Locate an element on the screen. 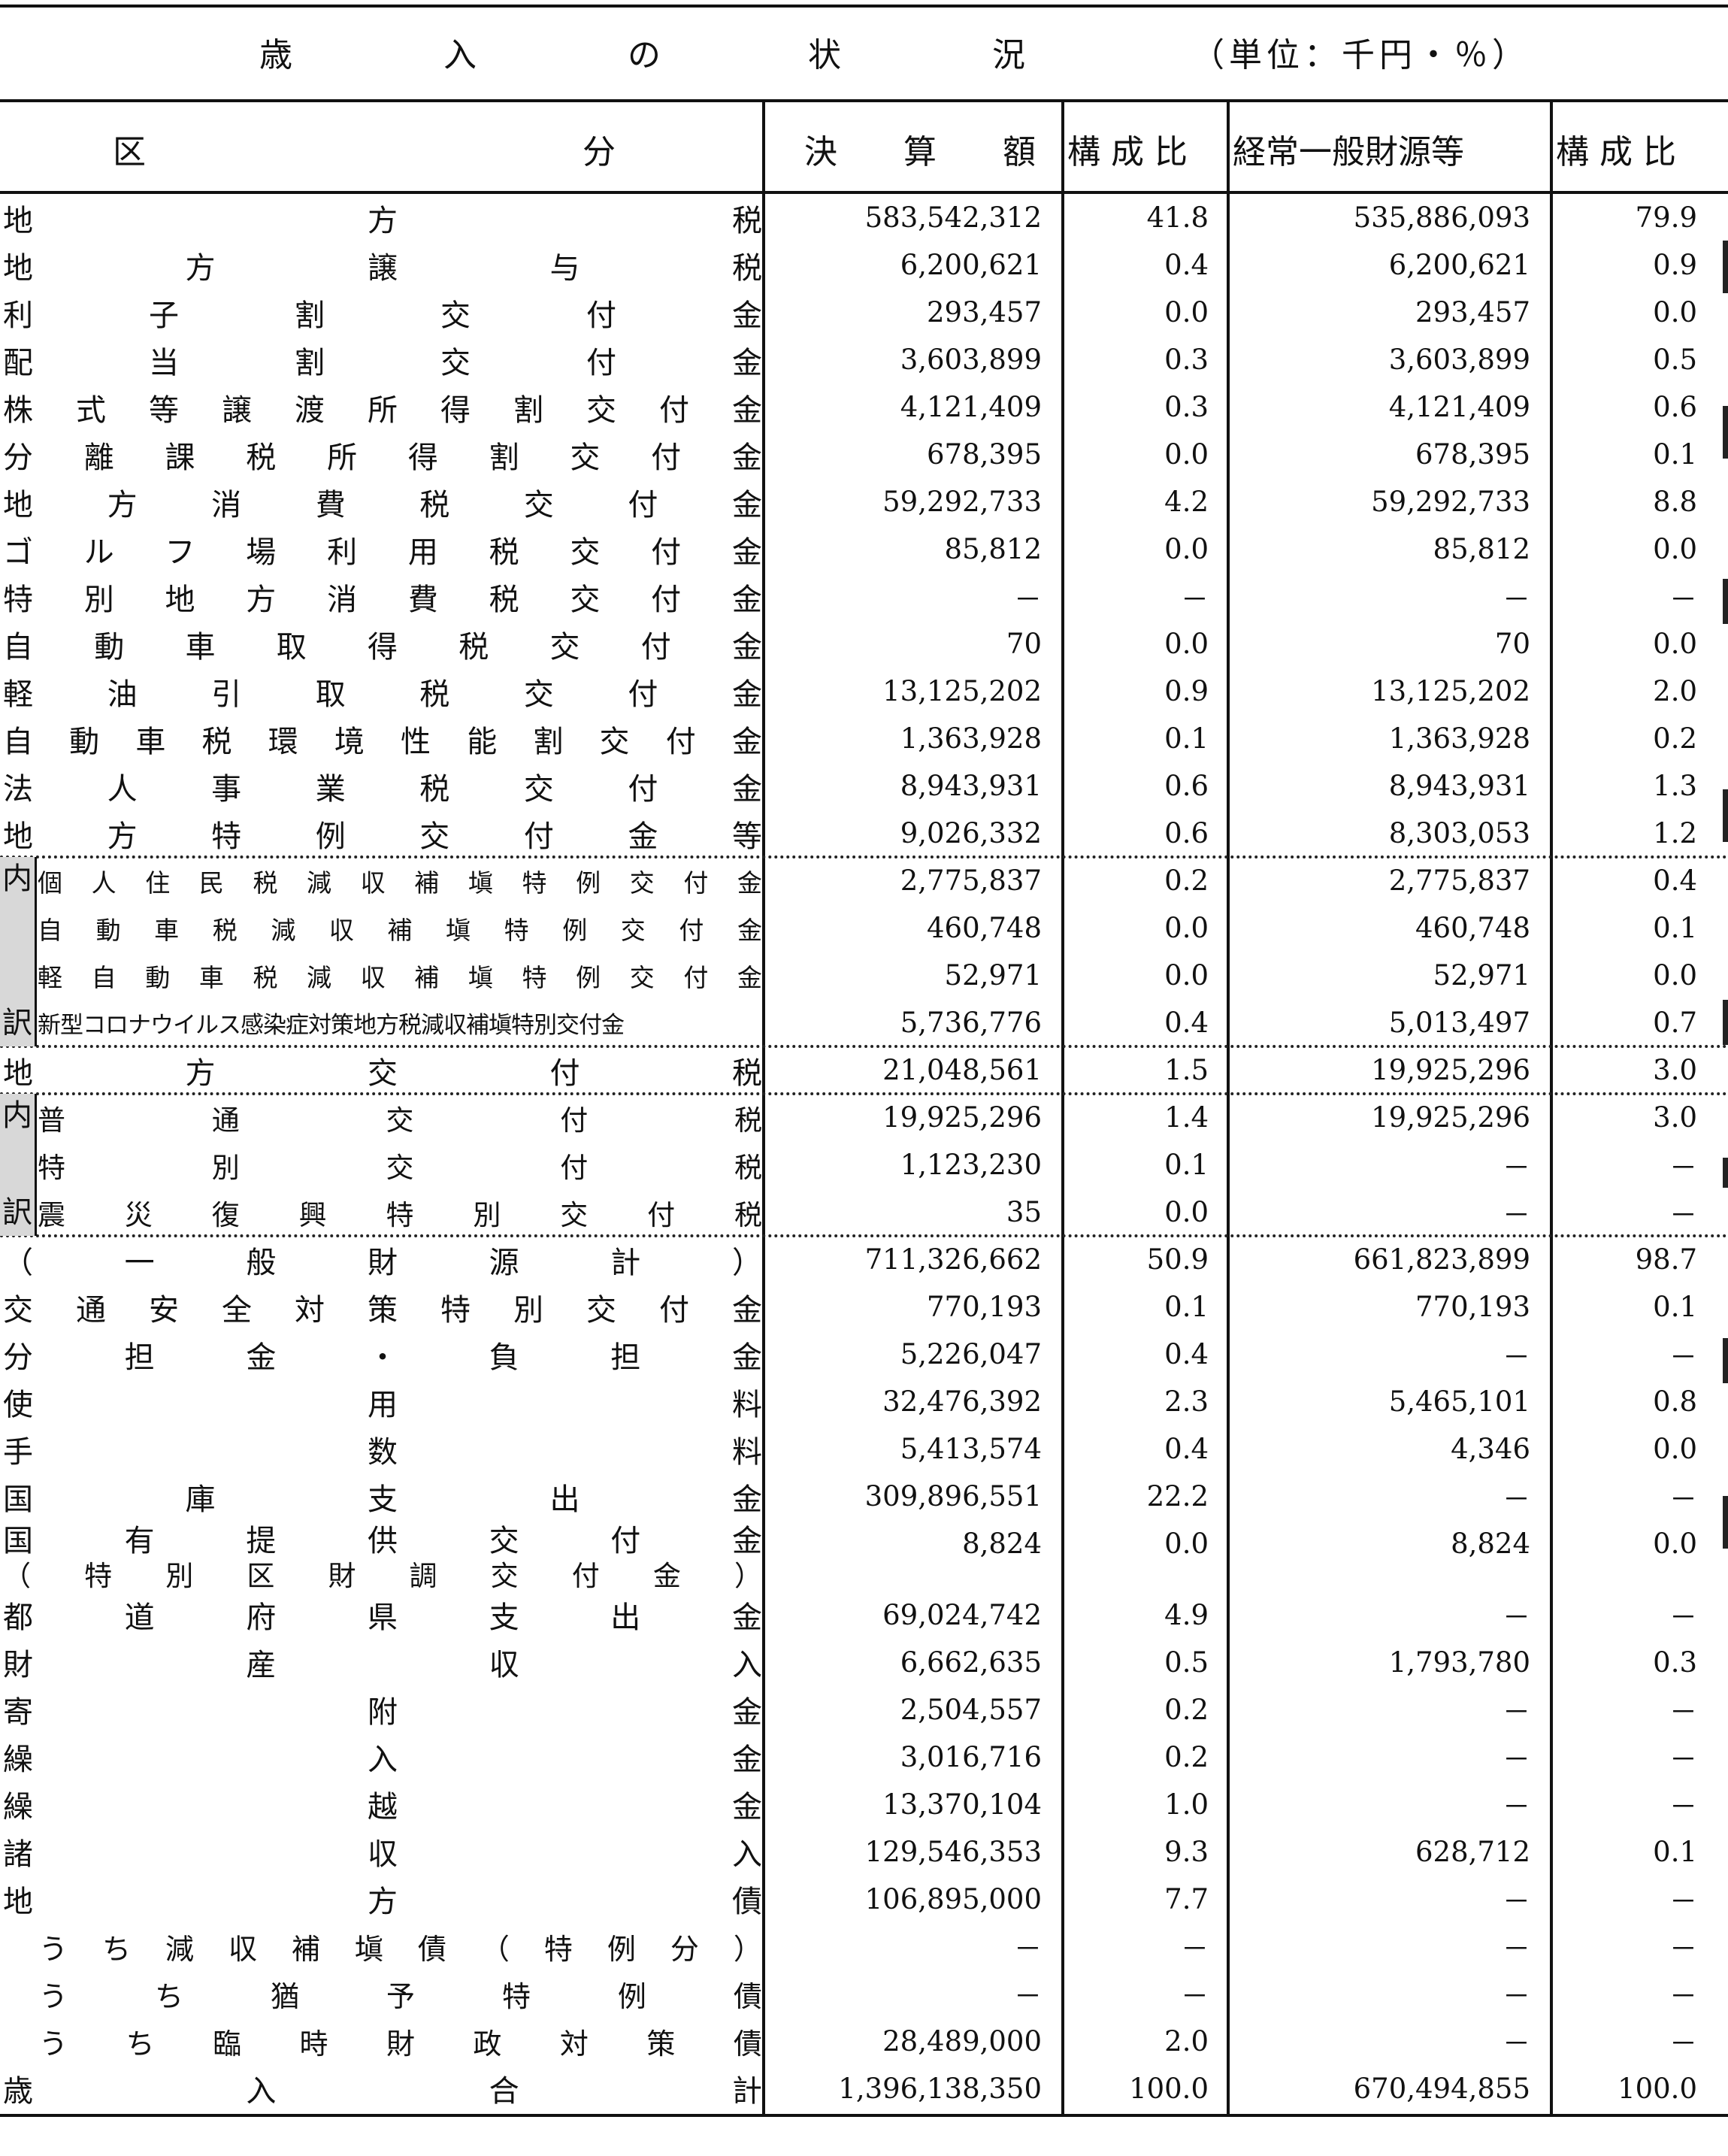 The height and width of the screenshot is (2156, 1728). cell-ippan: 19,925,296 is located at coordinates (1450, 1117).